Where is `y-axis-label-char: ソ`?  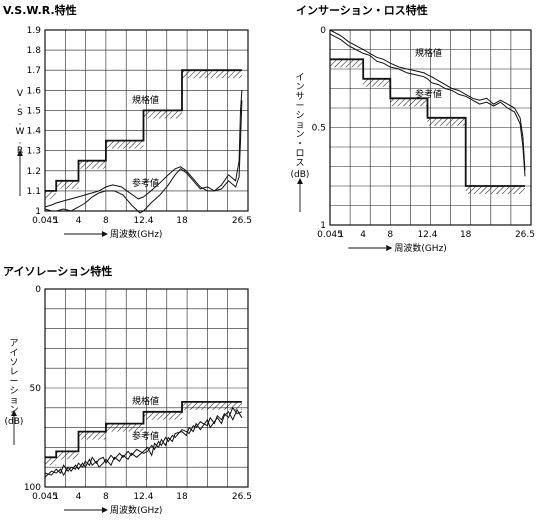
y-axis-label-char: ソ is located at coordinates (13, 363).